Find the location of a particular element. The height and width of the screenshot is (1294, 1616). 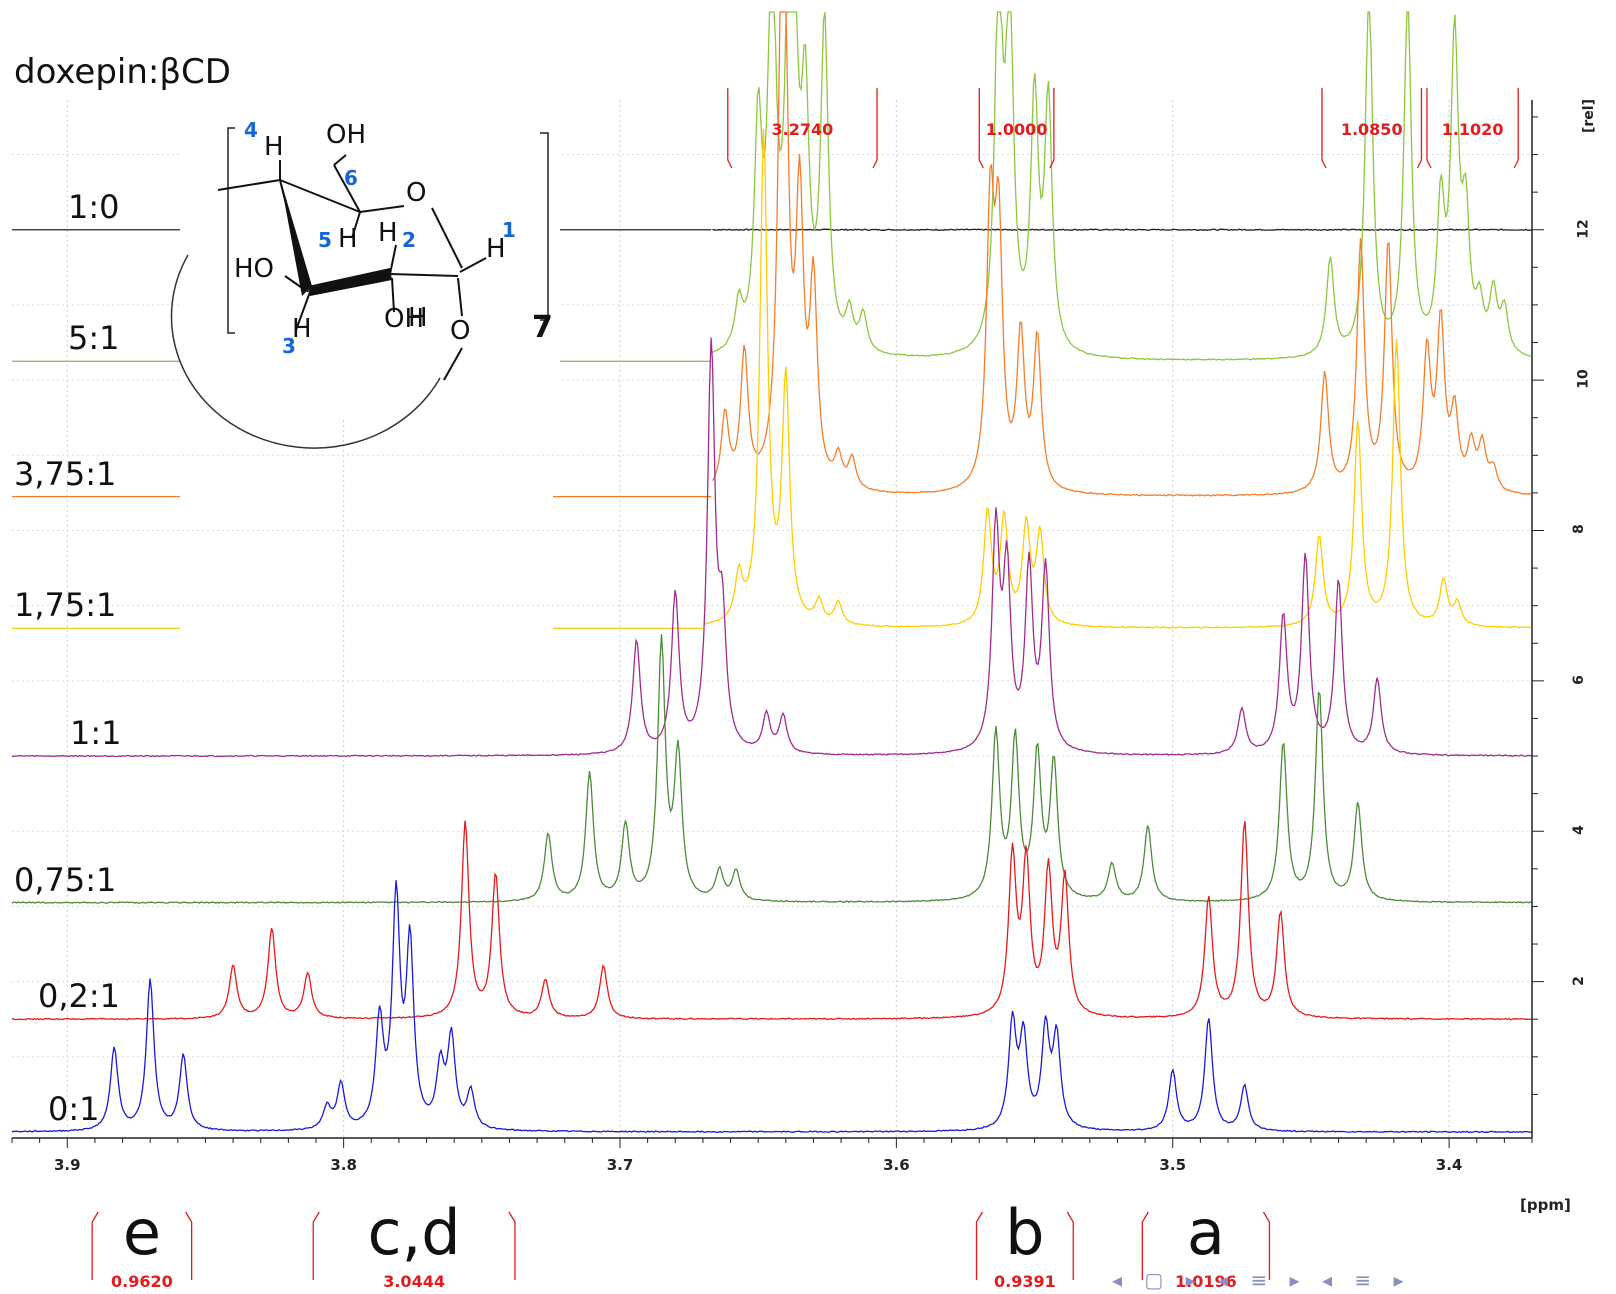

bond-c3-h is located at coordinates (303, 311).